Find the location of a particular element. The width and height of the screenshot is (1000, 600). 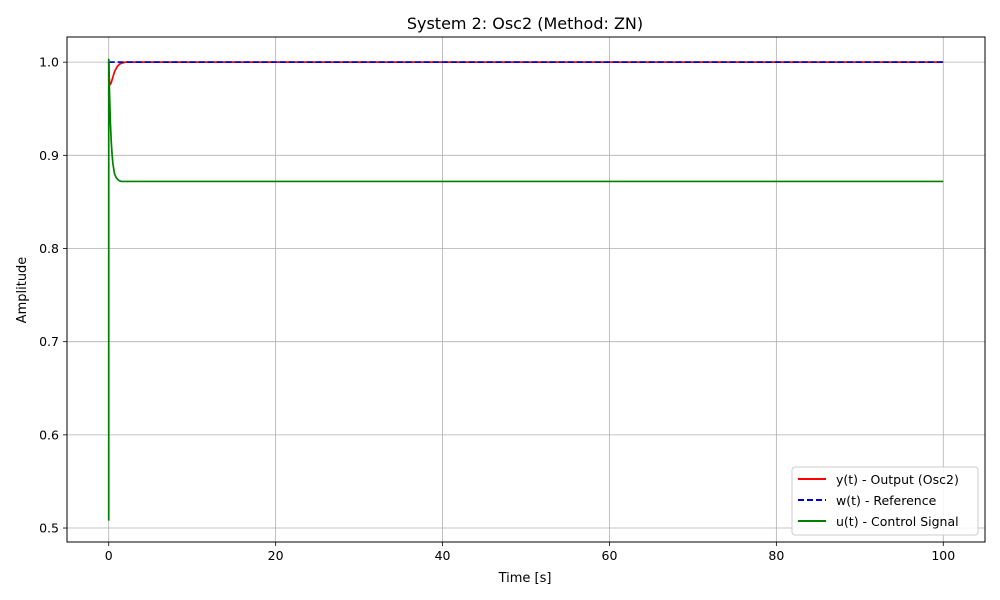

y-tick-label: 1.0 is located at coordinates (49, 62).